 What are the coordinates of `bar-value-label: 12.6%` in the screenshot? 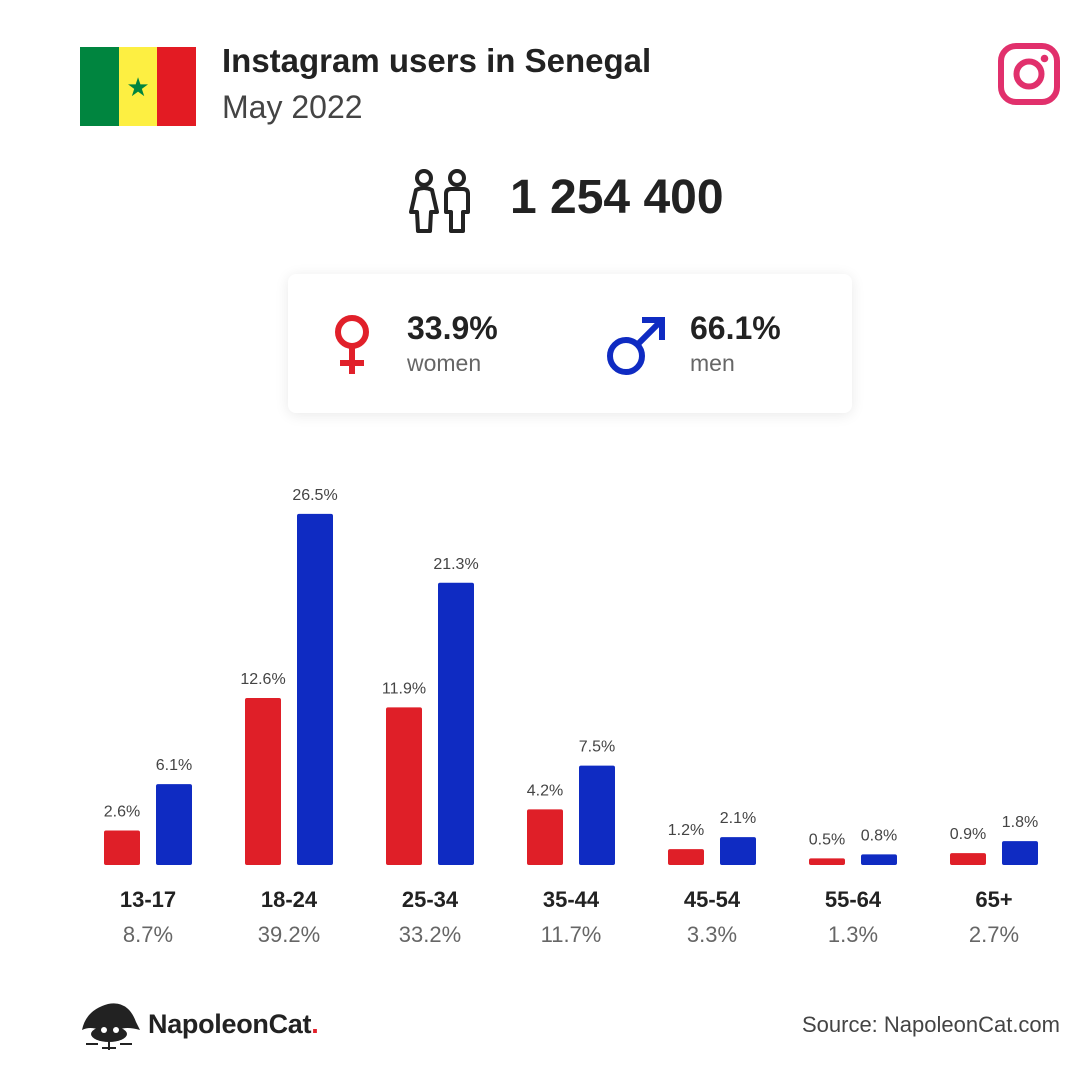 It's located at (262, 679).